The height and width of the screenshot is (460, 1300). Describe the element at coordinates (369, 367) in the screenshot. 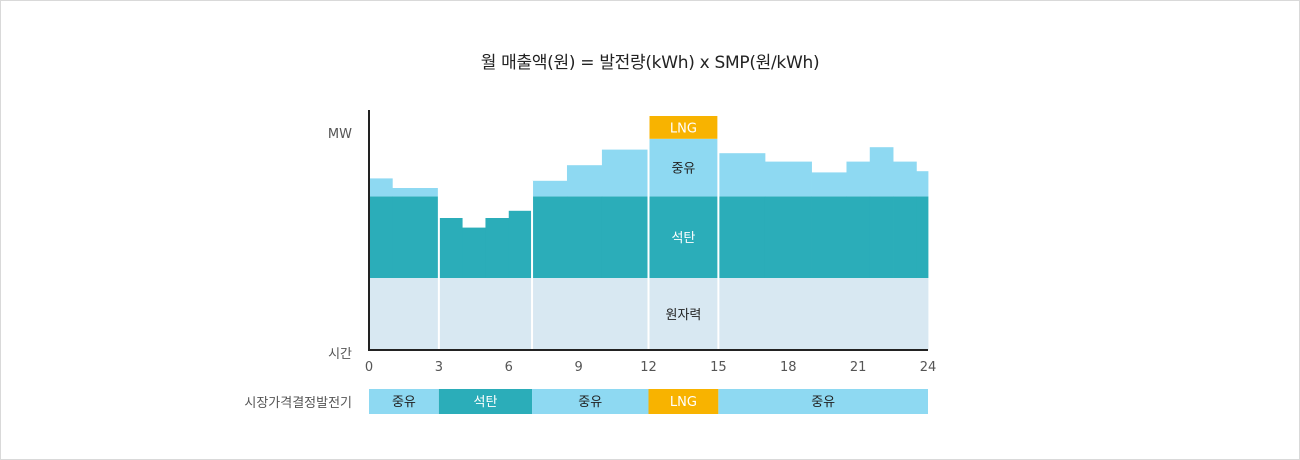

I see `x-tick-label: 0` at that location.